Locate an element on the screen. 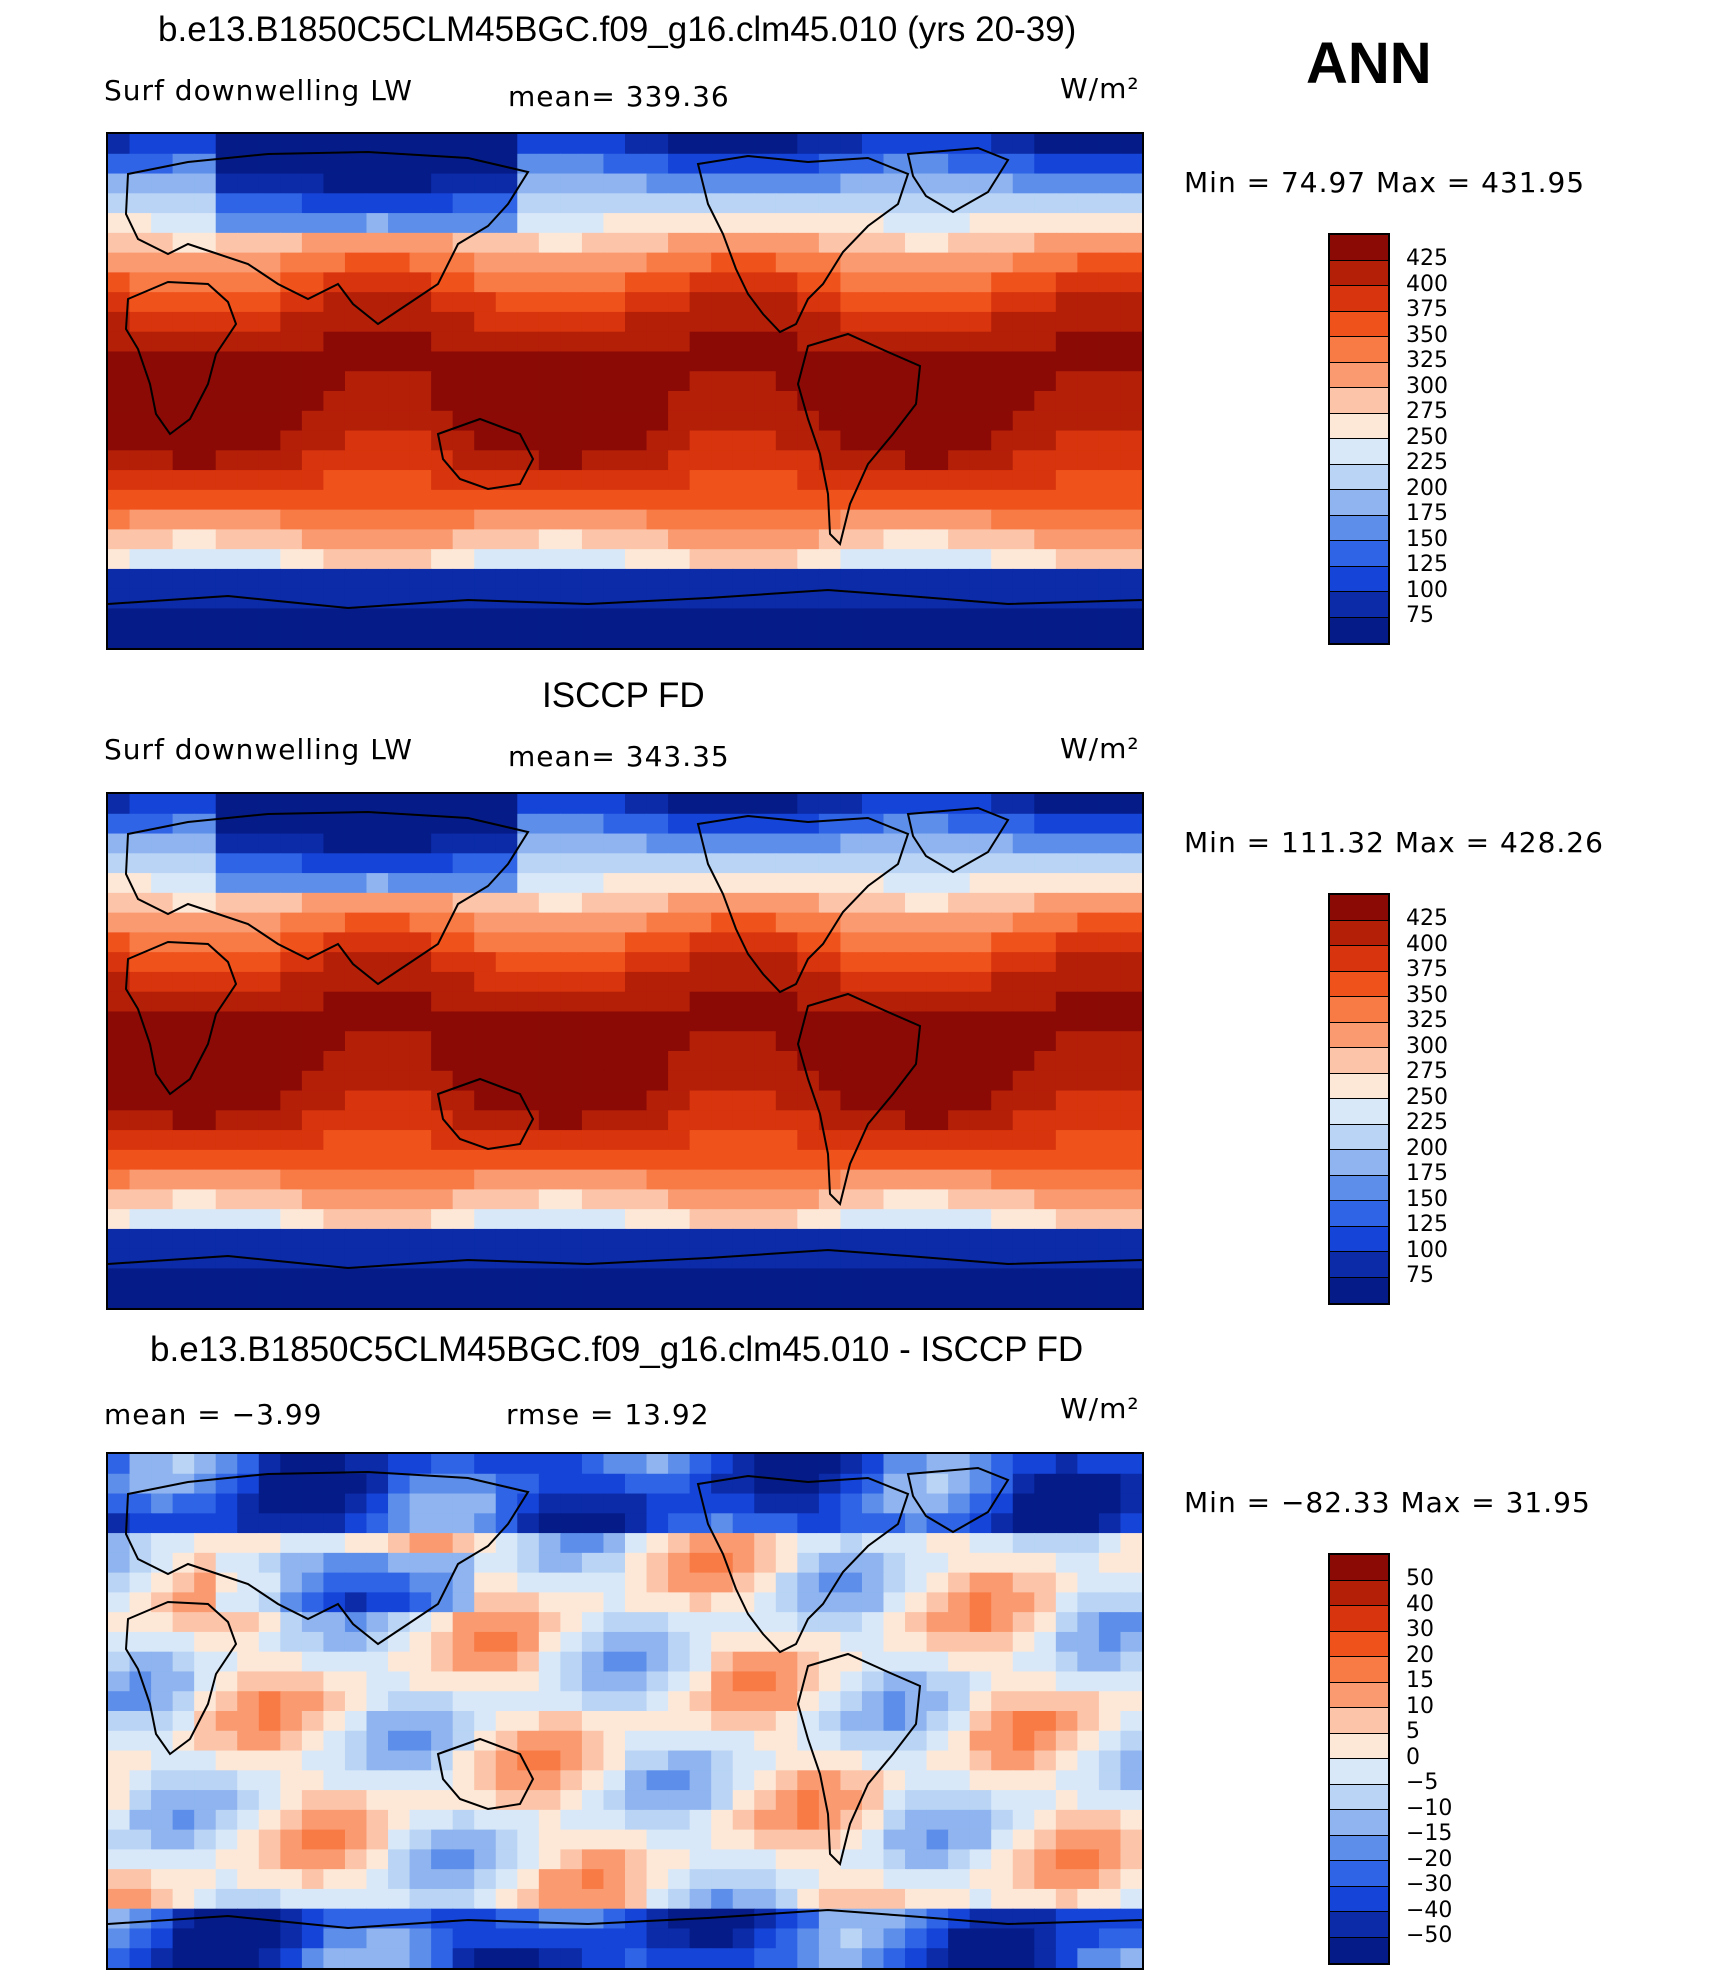 The image size is (1710, 1979). mean-label: mean= 343.35 is located at coordinates (619, 756).